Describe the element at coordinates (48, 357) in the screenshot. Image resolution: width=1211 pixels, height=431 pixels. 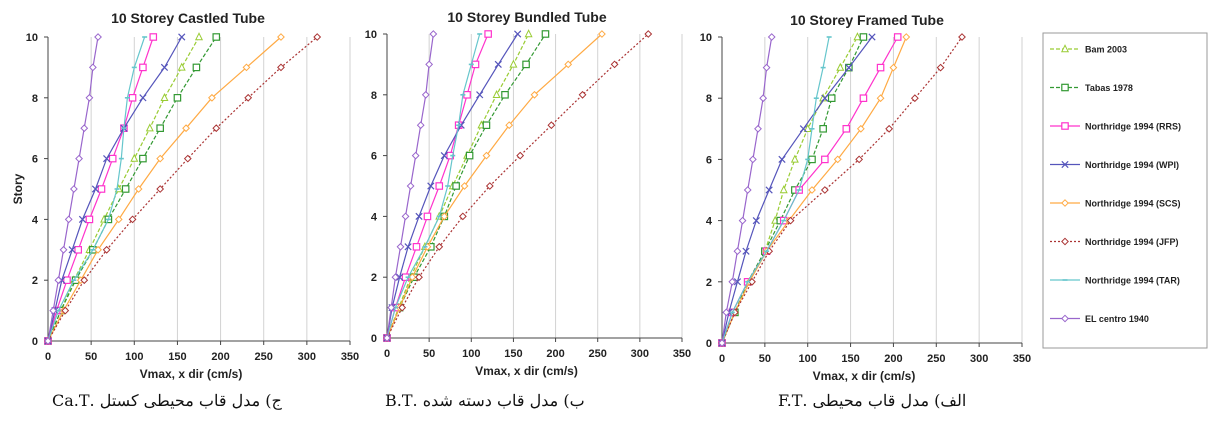
I see `x-tick-label: 0` at that location.